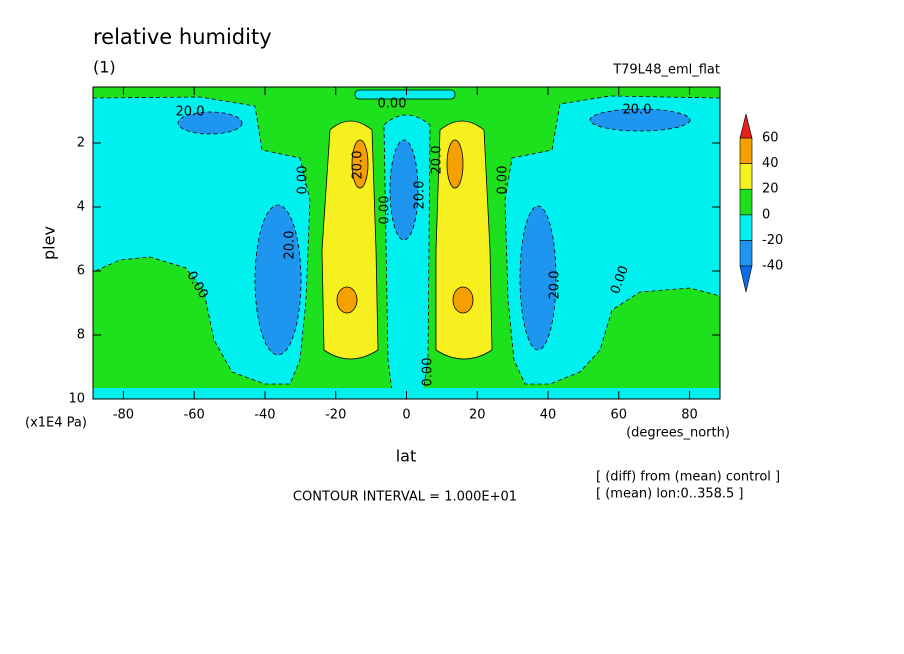  What do you see at coordinates (666, 70) in the screenshot?
I see `run-label: T79L48_eml_flat` at bounding box center [666, 70].